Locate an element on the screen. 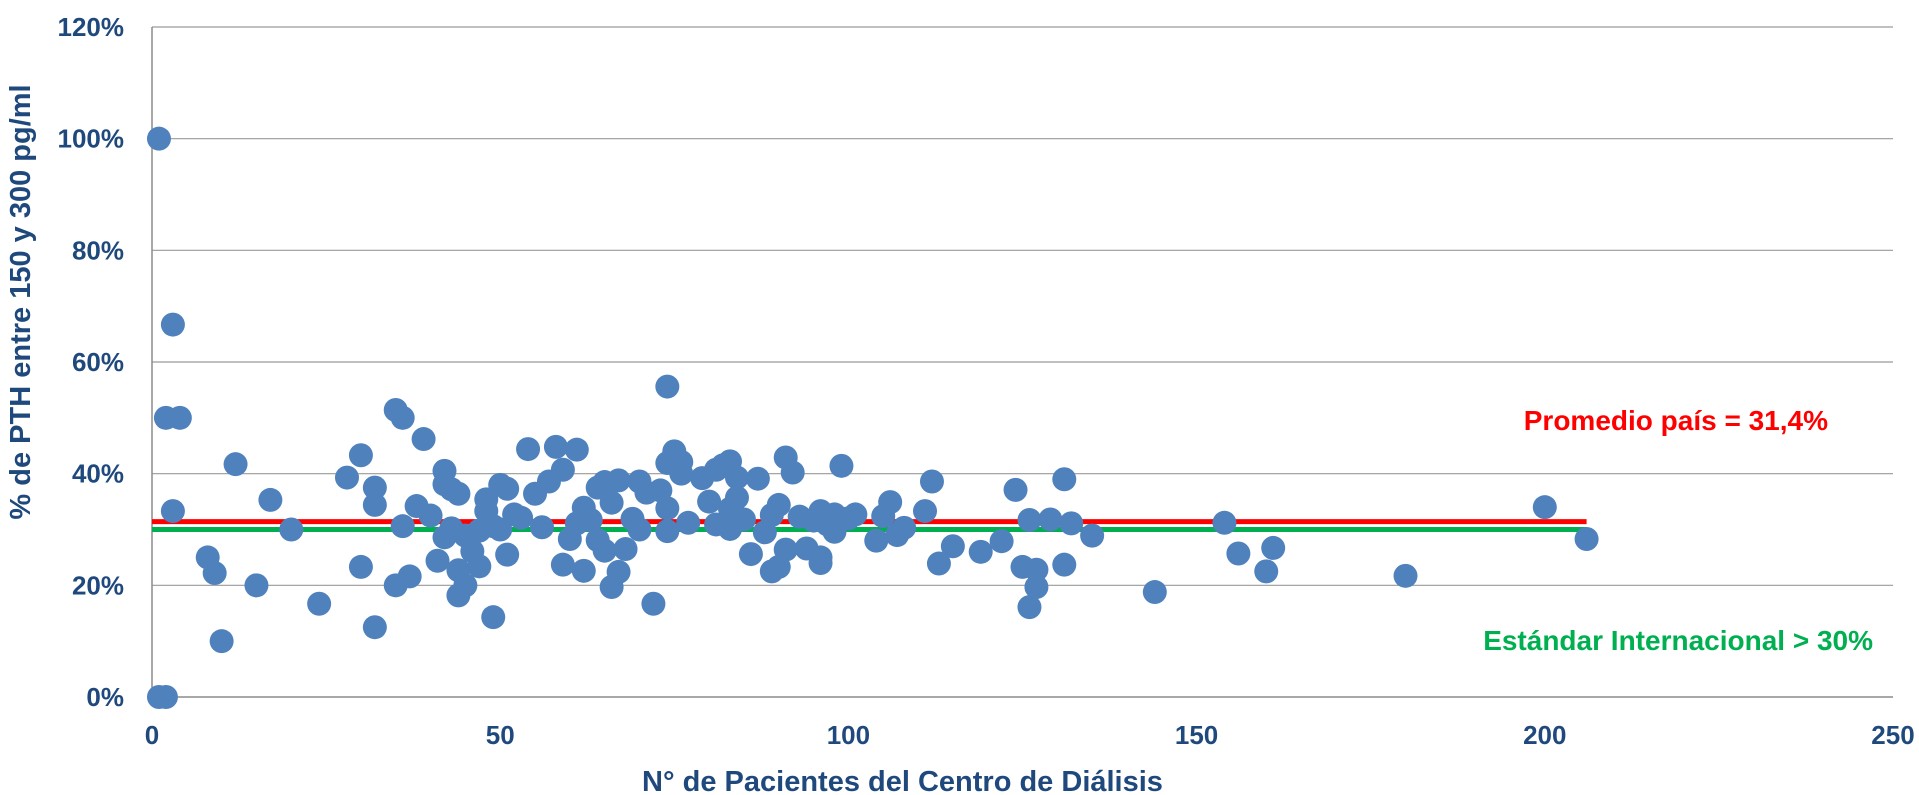 This screenshot has width=1919, height=795. y-tick-label: 20% is located at coordinates (98, 585).